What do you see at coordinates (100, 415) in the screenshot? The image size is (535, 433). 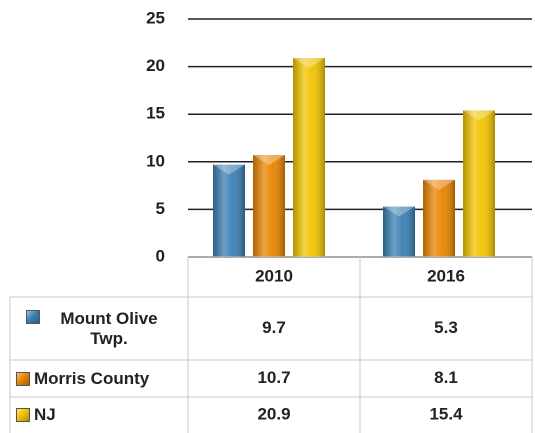 I see `legend-entry: NJ` at bounding box center [100, 415].